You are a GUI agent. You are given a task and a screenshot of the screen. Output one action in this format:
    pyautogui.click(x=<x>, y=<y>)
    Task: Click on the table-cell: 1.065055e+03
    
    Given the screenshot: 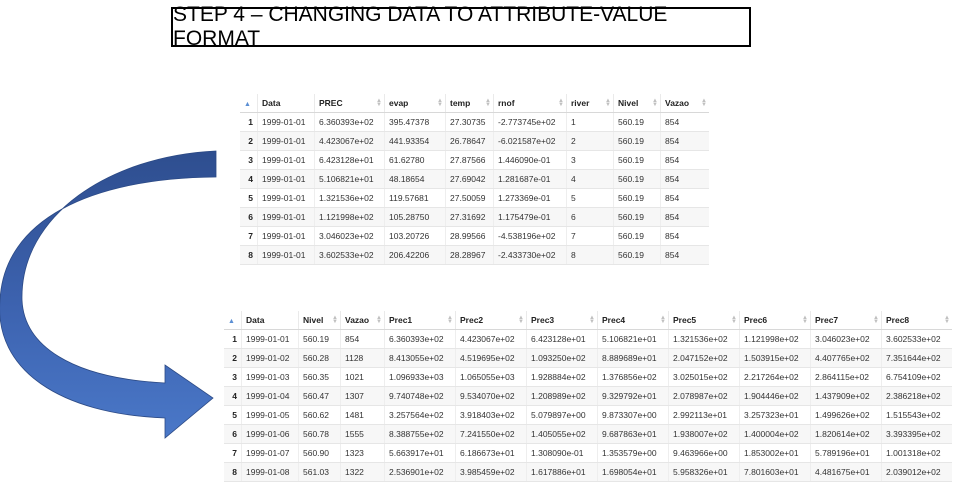 What is the action you would take?
    pyautogui.click(x=491, y=377)
    